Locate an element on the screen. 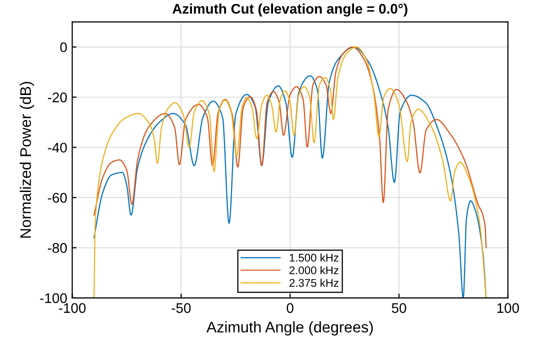 The height and width of the screenshot is (337, 560). x-tick-label: 100 is located at coordinates (508, 308).